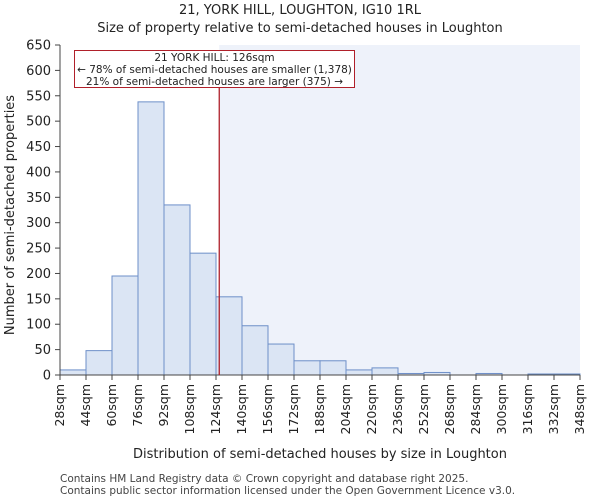  What do you see at coordinates (85, 405) in the screenshot?
I see `x-tick-label-44: 44sqm` at bounding box center [85, 405].